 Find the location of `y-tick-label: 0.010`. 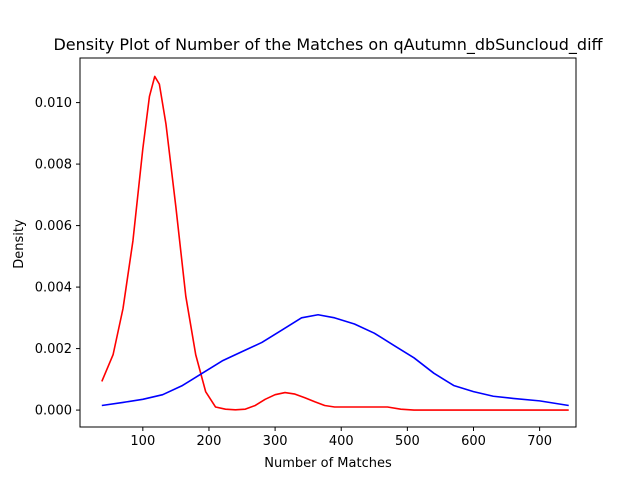

y-tick-label: 0.010 is located at coordinates (53, 103).